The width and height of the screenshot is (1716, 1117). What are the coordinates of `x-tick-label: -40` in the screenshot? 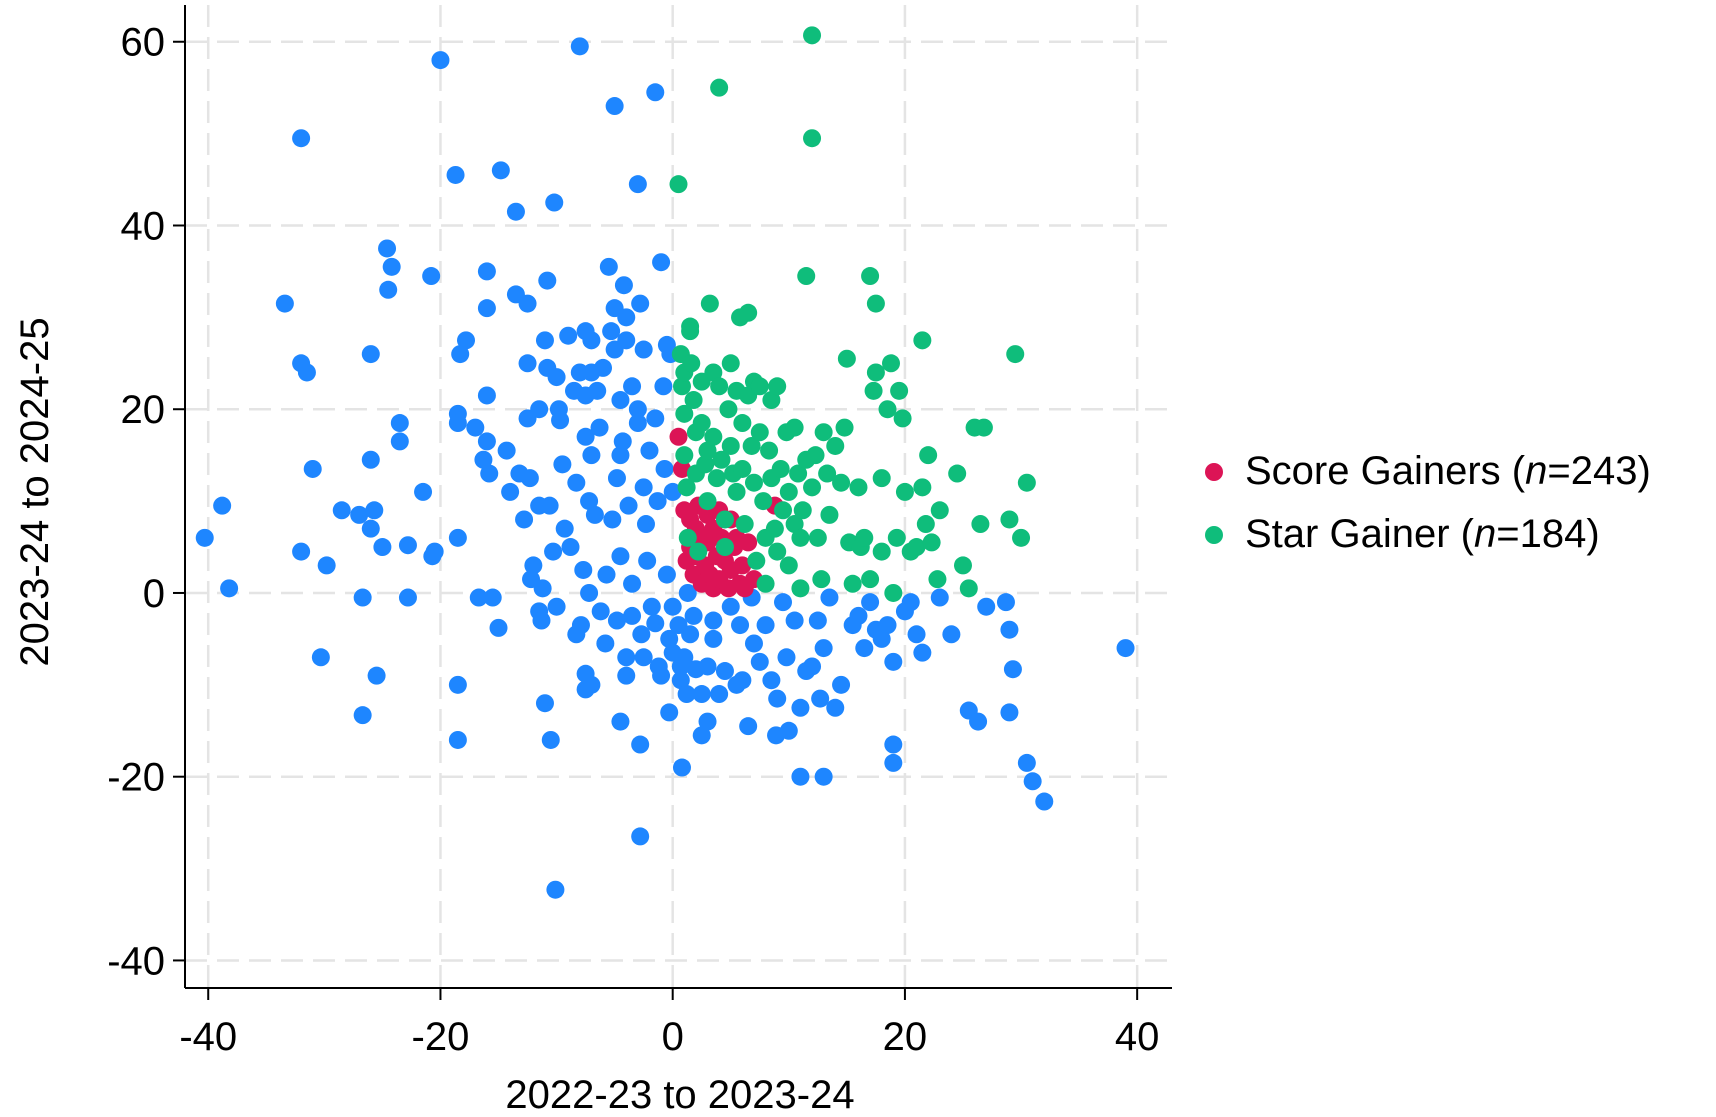 It's located at (208, 1037).